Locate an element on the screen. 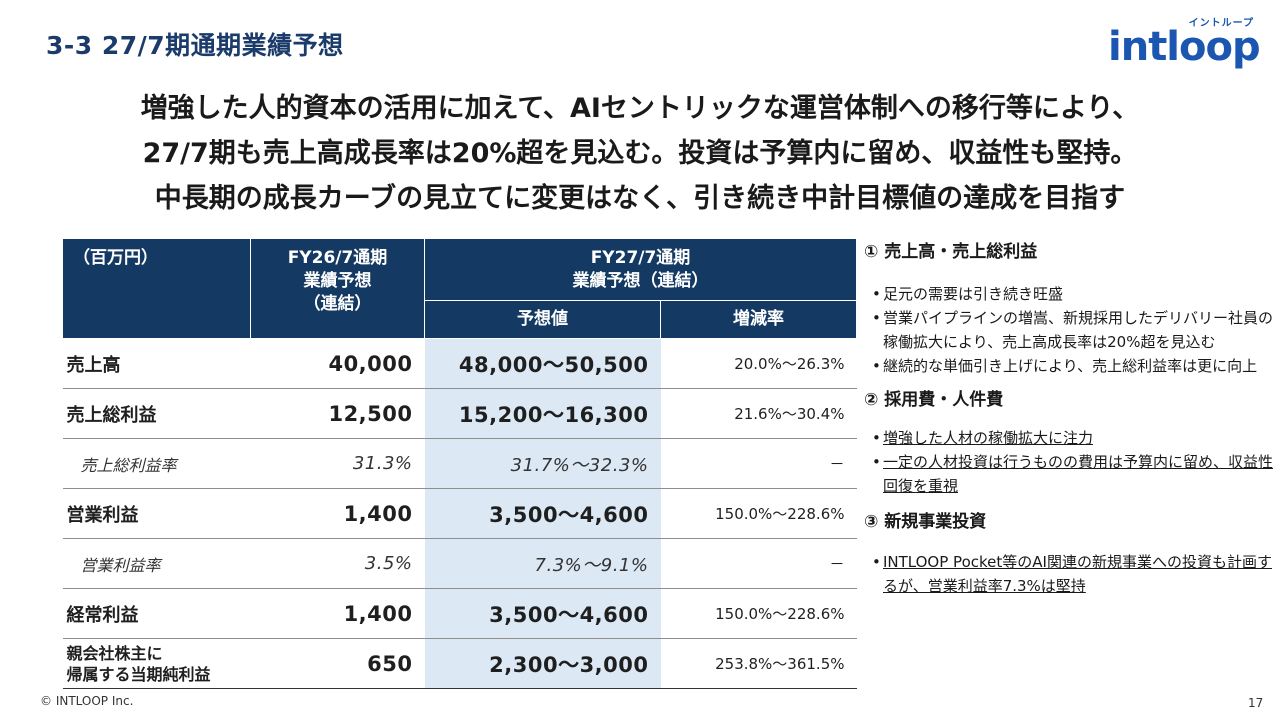  row-label-line: 帰属する当期純利益 is located at coordinates (138, 674).